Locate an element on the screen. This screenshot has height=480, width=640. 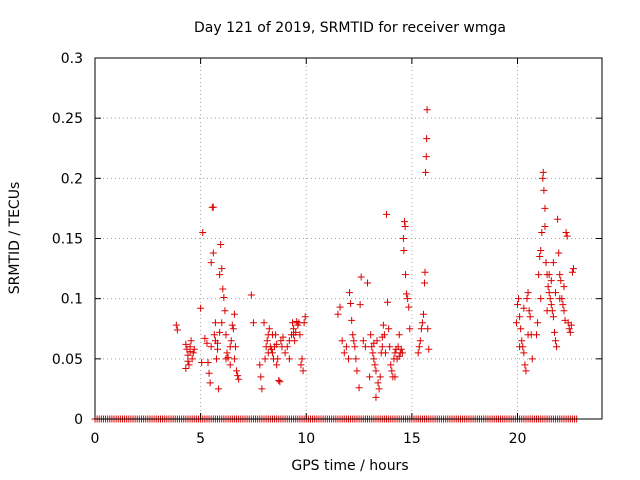
x-tick-label: 5 is located at coordinates (200, 439).